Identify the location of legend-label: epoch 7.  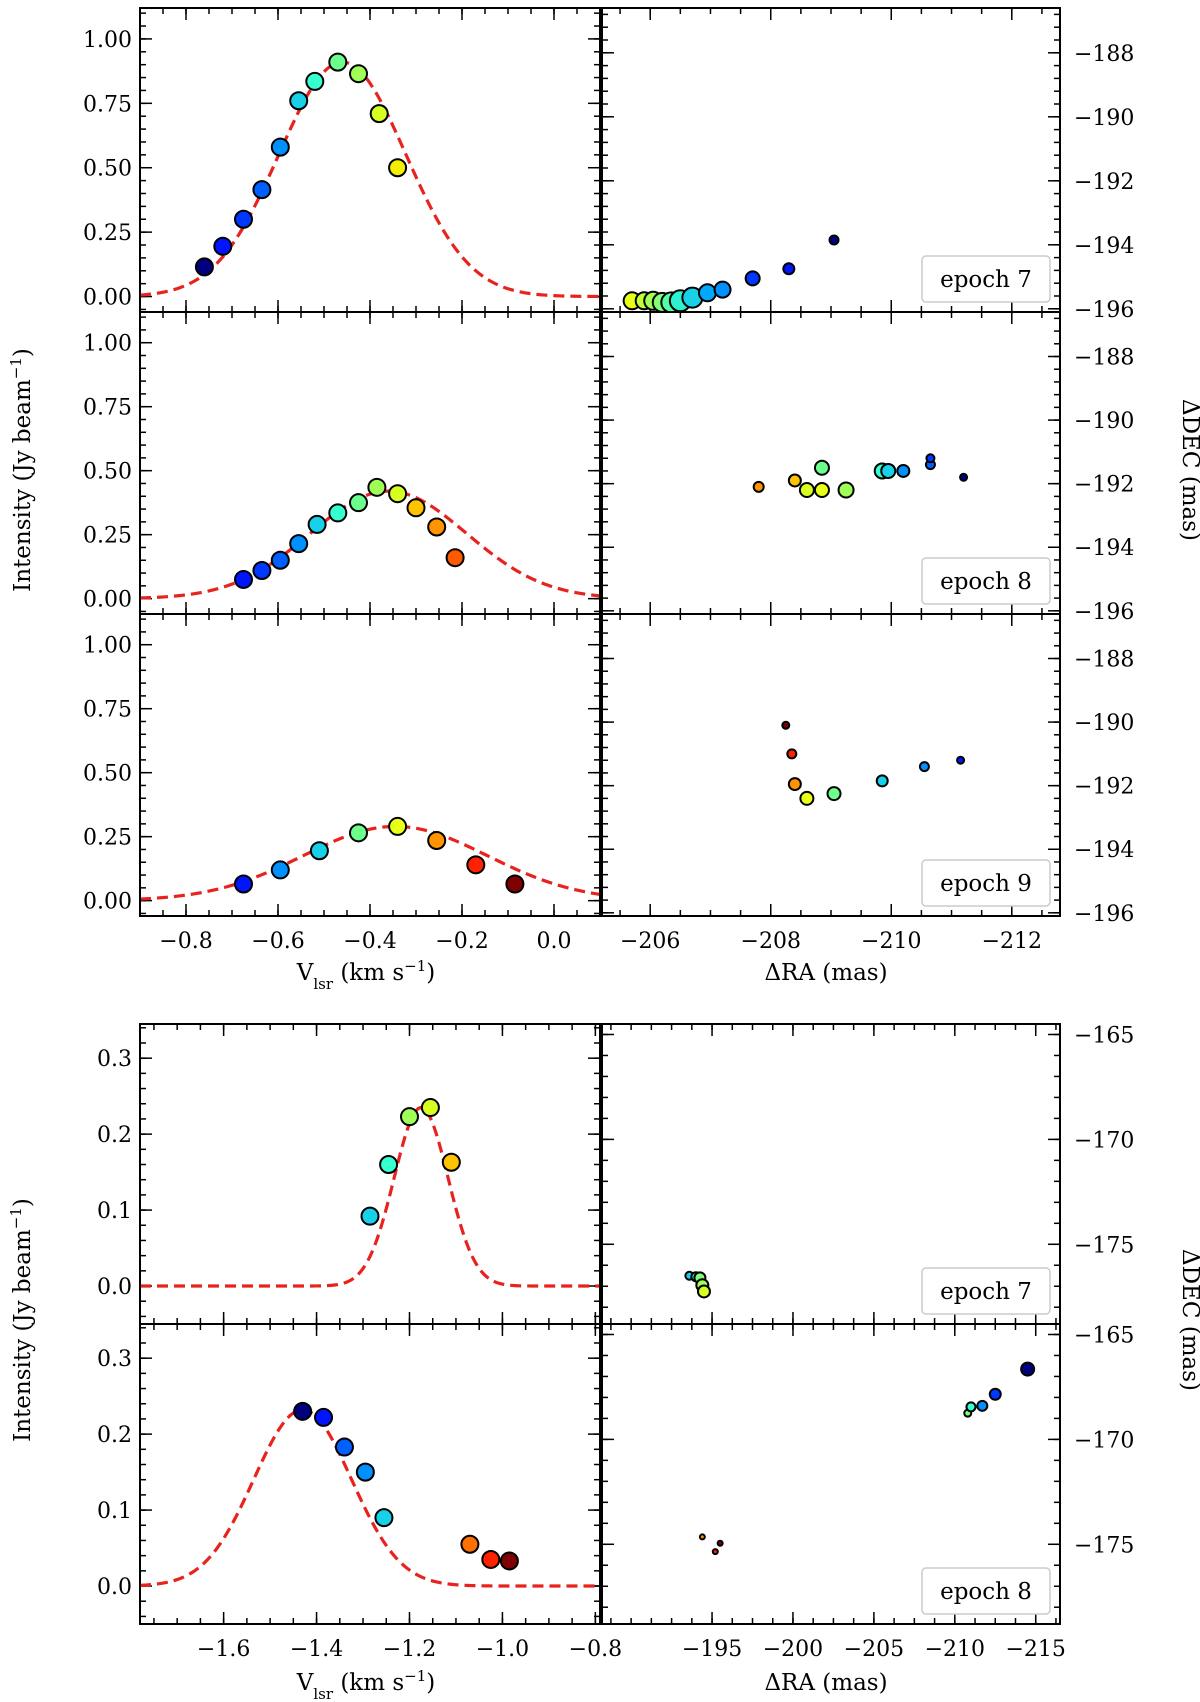
(986, 280).